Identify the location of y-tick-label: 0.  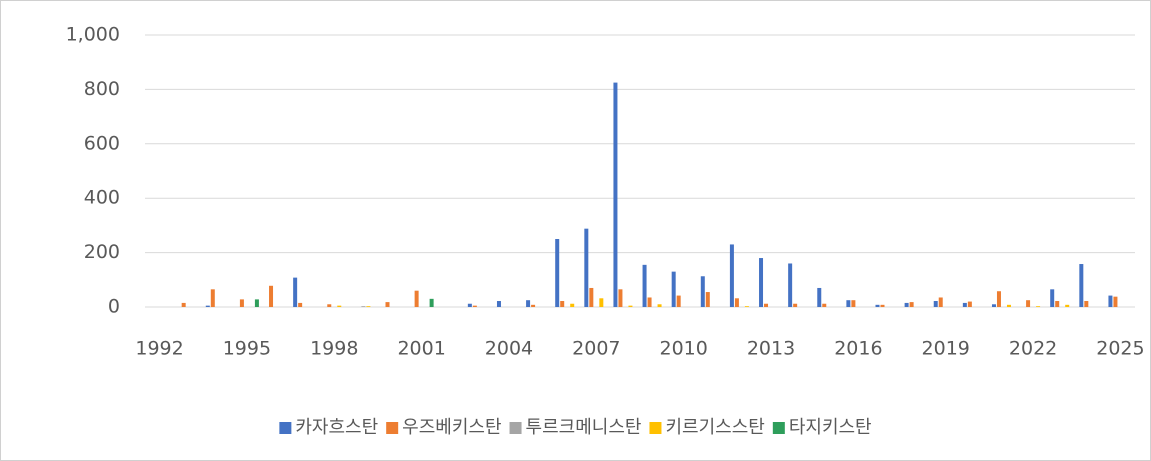
(114, 307).